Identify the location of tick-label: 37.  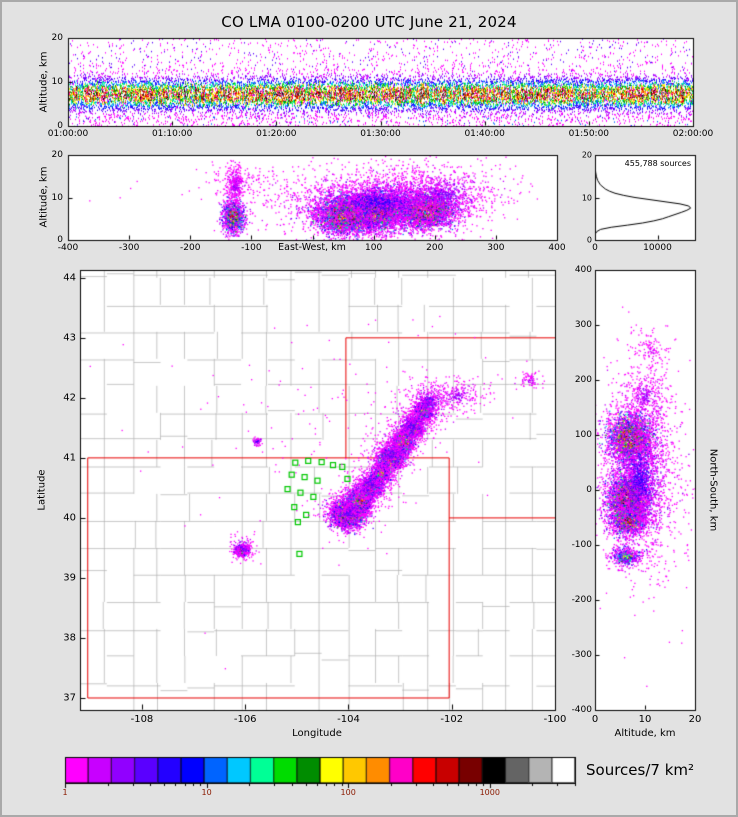
(69, 698).